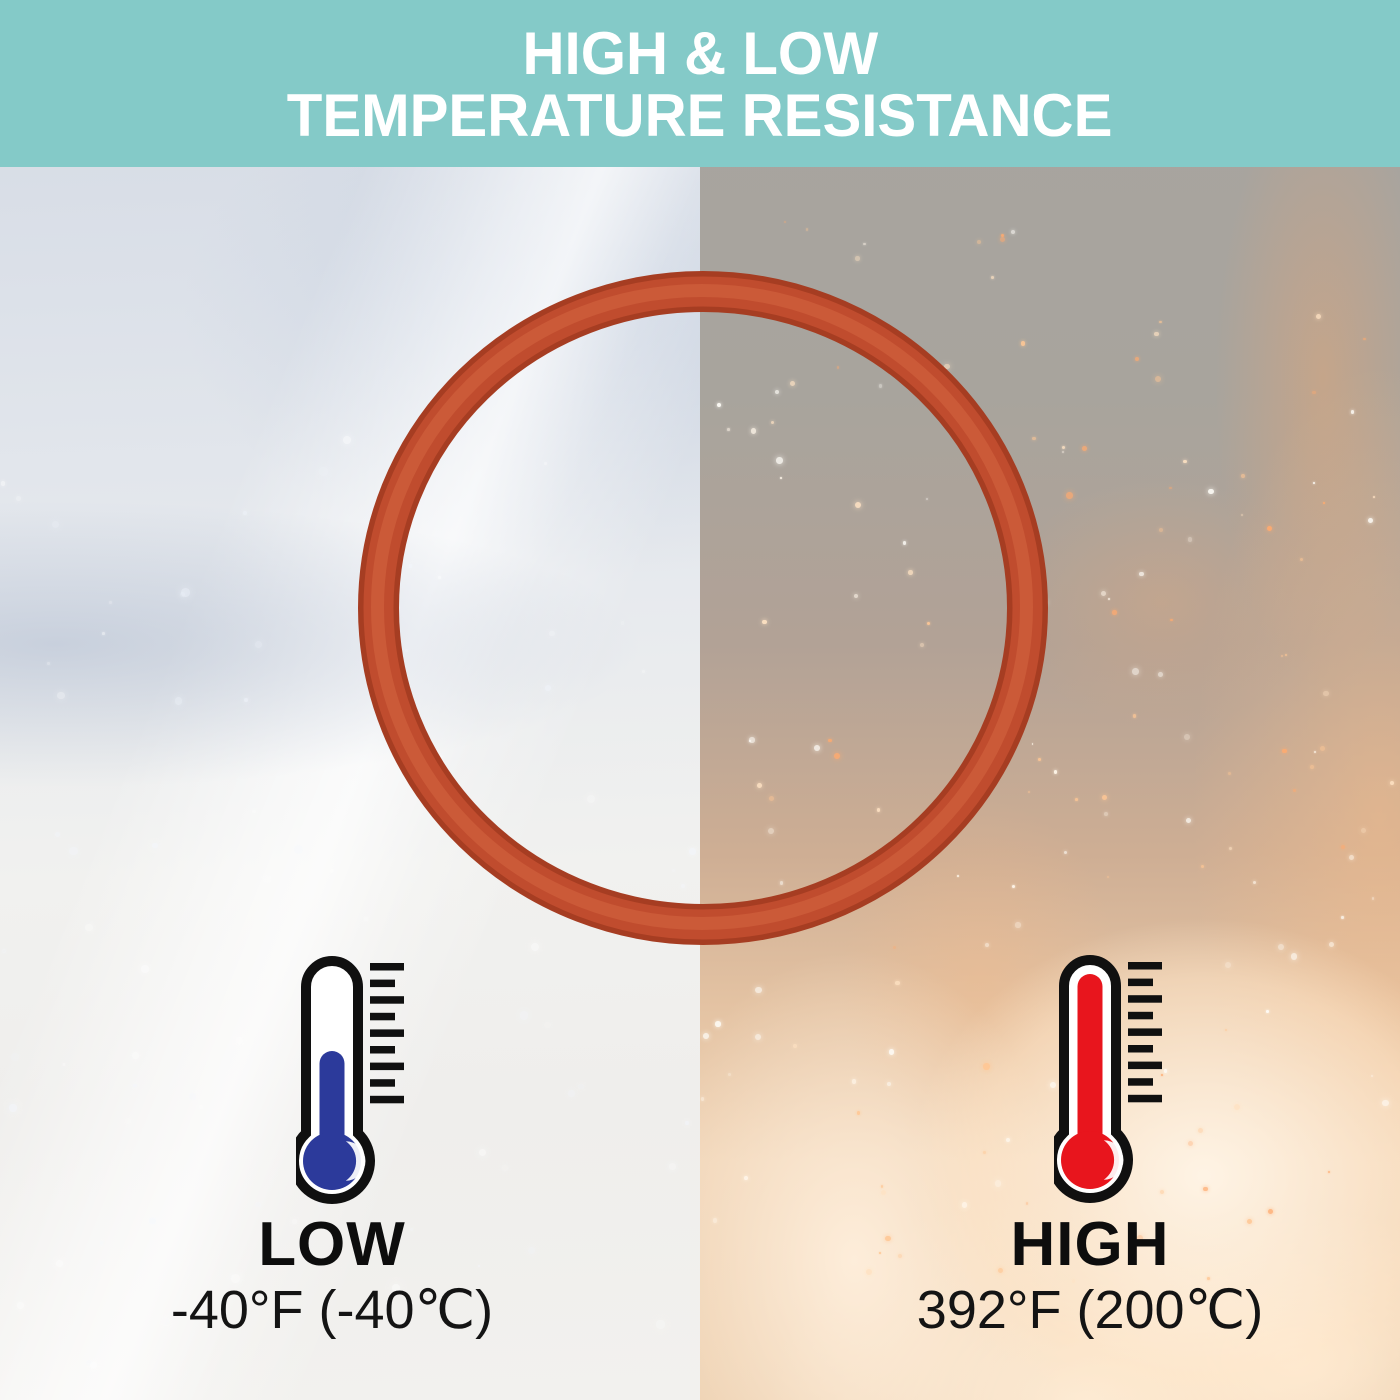 The width and height of the screenshot is (1400, 1400). I want to click on high-label: HIGH, so click(1090, 1244).